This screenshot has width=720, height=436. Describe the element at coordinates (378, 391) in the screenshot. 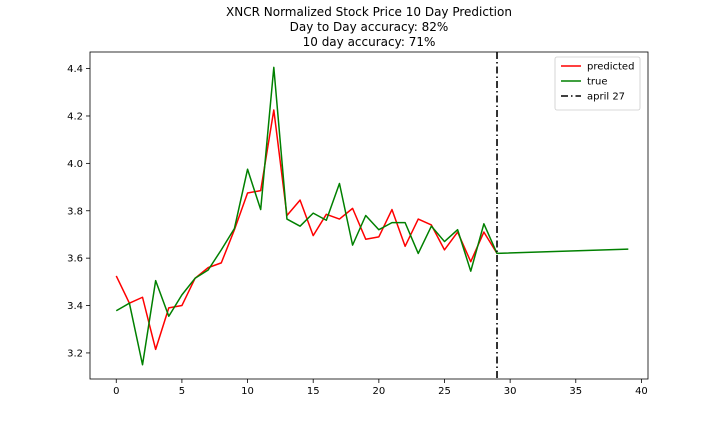

I see `x-tick-label: 20` at that location.